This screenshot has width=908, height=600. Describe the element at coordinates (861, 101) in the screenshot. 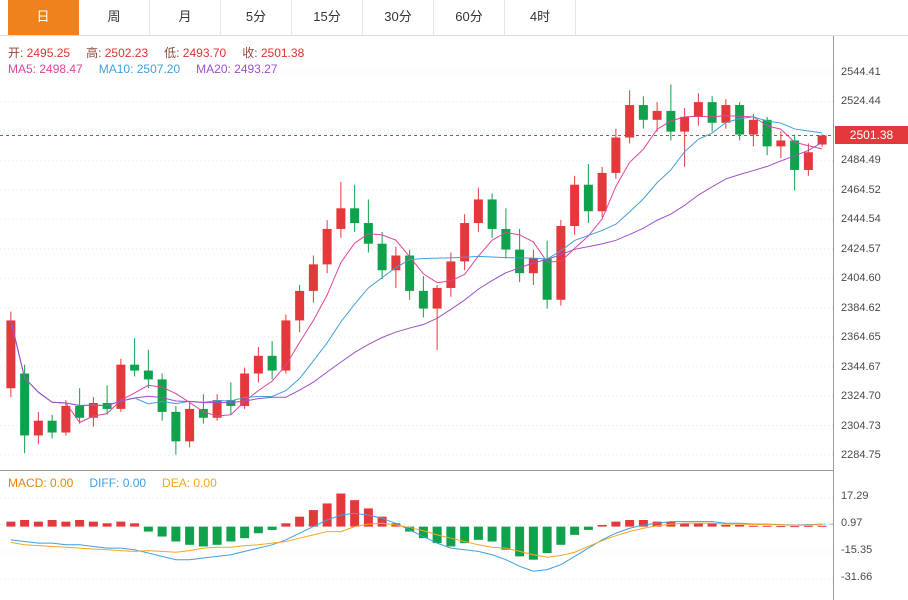

I see `price-axis-label: 2524.44` at that location.